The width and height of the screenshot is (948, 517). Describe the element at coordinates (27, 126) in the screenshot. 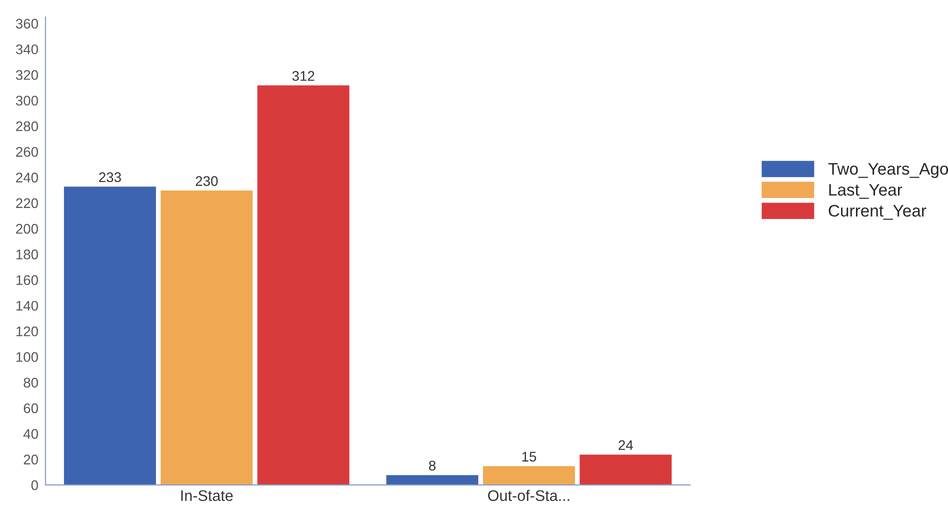

I see `y-tick-label: 280` at that location.